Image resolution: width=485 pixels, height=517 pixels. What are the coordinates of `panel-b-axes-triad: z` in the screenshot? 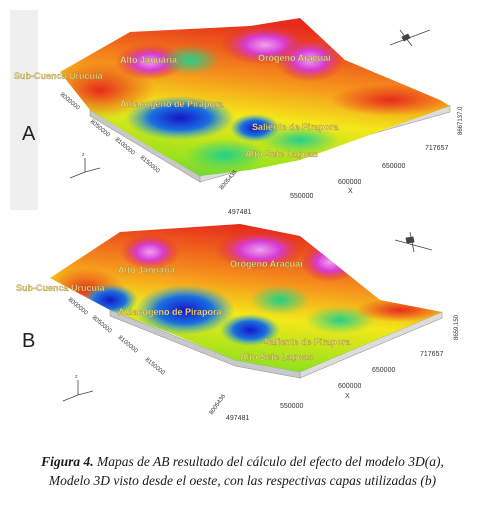 It's located at (78, 388).